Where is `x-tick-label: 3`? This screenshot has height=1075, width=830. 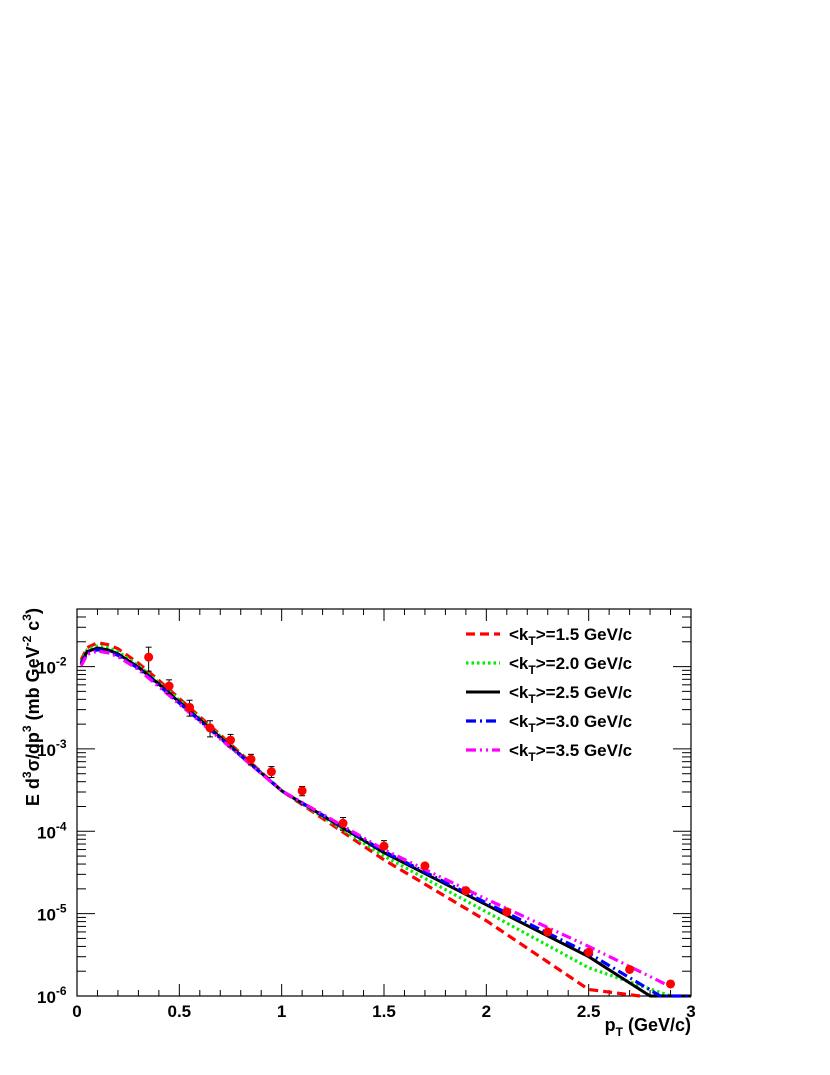
x-tick-label: 3 is located at coordinates (690, 1011).